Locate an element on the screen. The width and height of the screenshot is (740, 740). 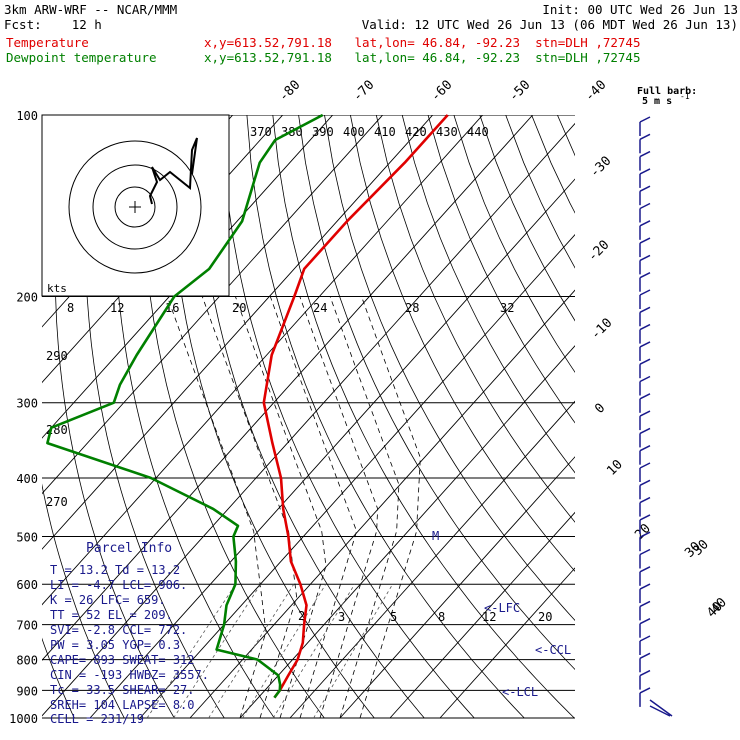
theta-label: 410 is located at coordinates (385, 132).